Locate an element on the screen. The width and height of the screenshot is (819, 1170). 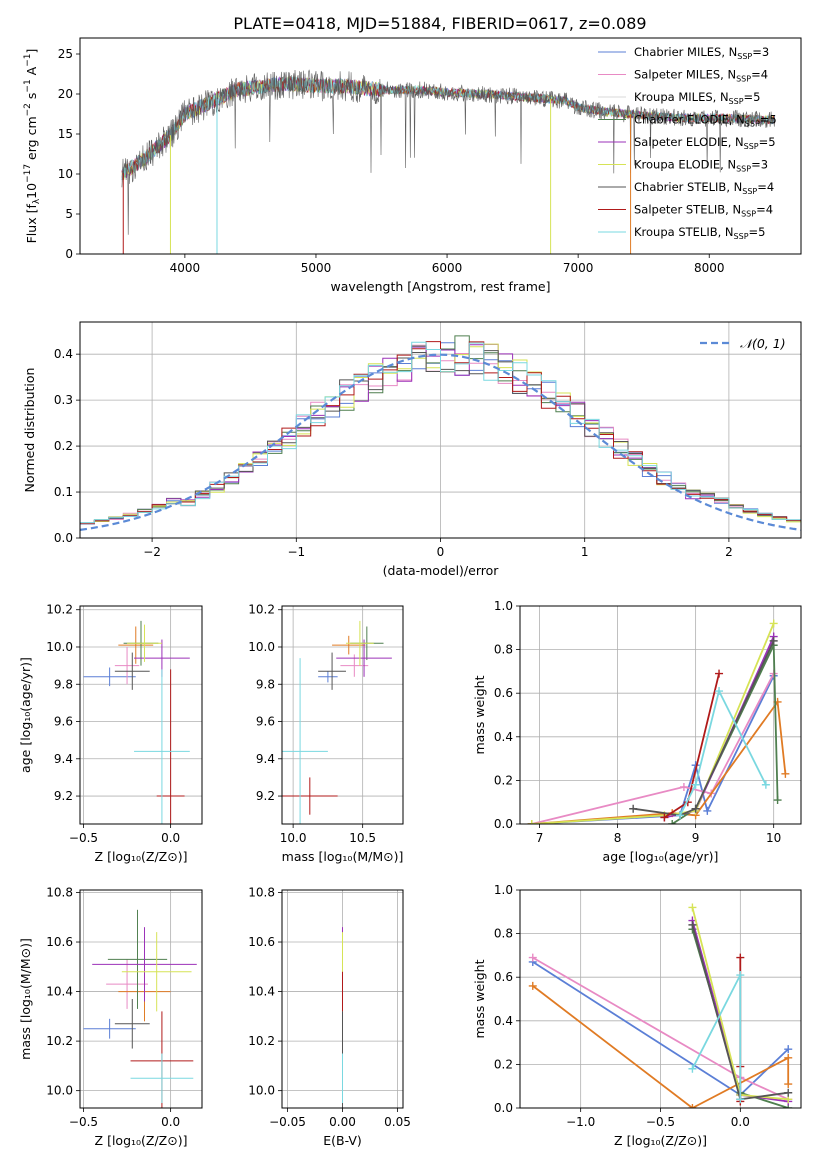
legend-count: =3 is located at coordinates (760, 52).